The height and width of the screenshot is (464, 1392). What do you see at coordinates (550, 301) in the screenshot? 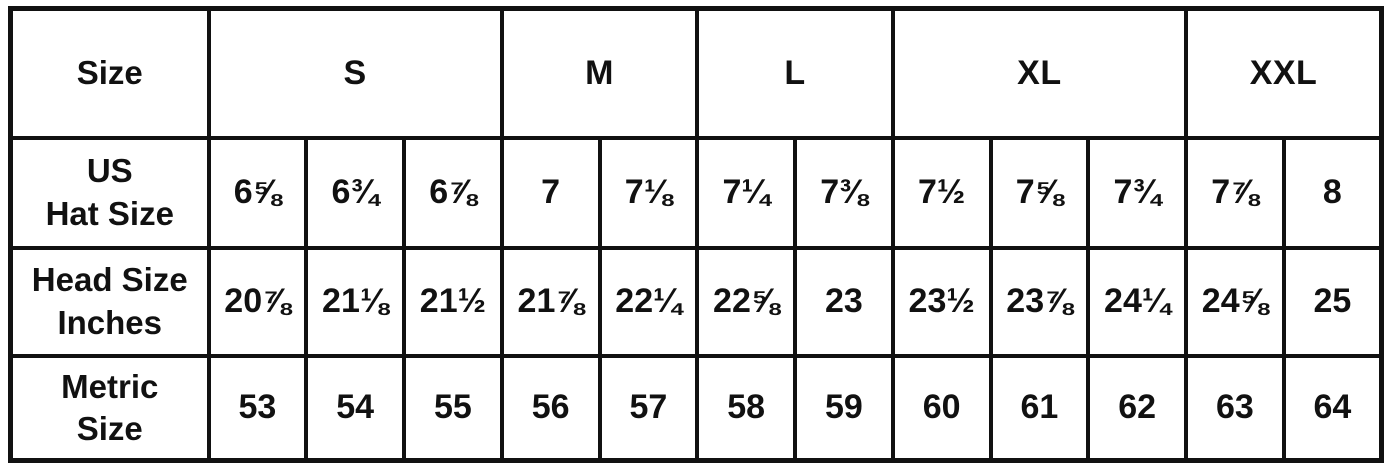
I see `head-size-inches-cell: 21⅞` at bounding box center [550, 301].